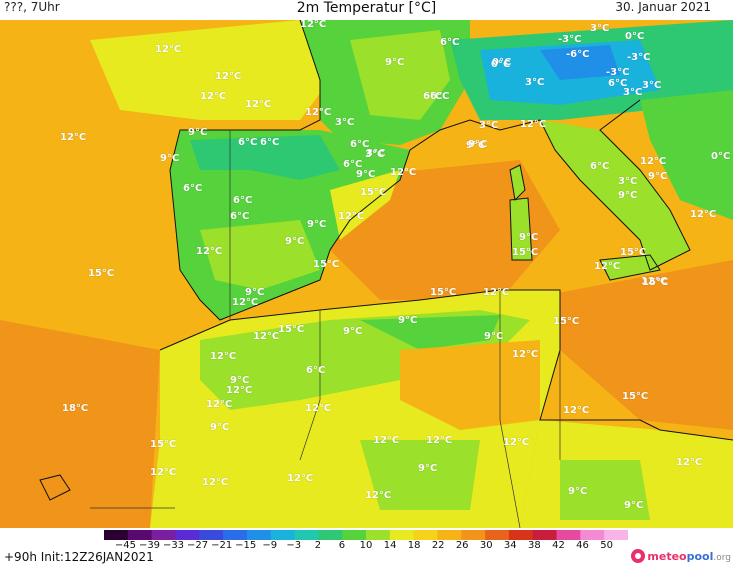 The height and width of the screenshot is (566, 733). What do you see at coordinates (75, 408) in the screenshot?
I see `temp-label-t46: 18°C` at bounding box center [75, 408].